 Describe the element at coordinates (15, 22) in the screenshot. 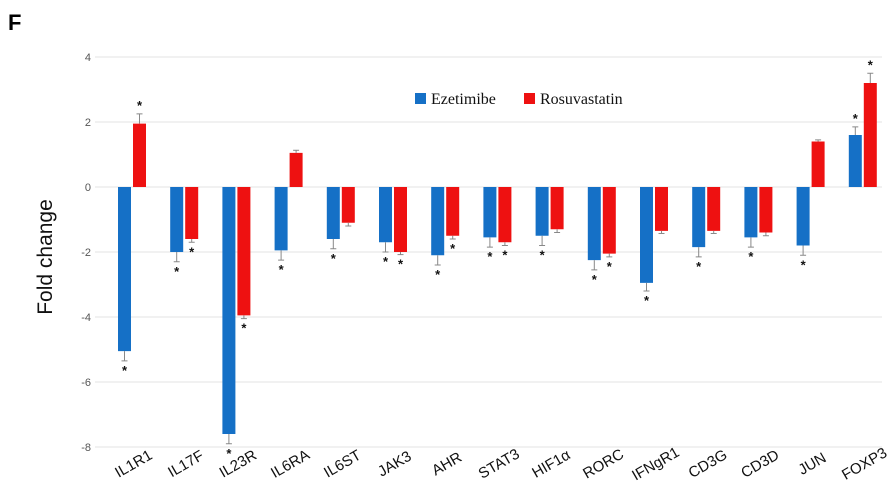

I see `panel-label: F` at that location.